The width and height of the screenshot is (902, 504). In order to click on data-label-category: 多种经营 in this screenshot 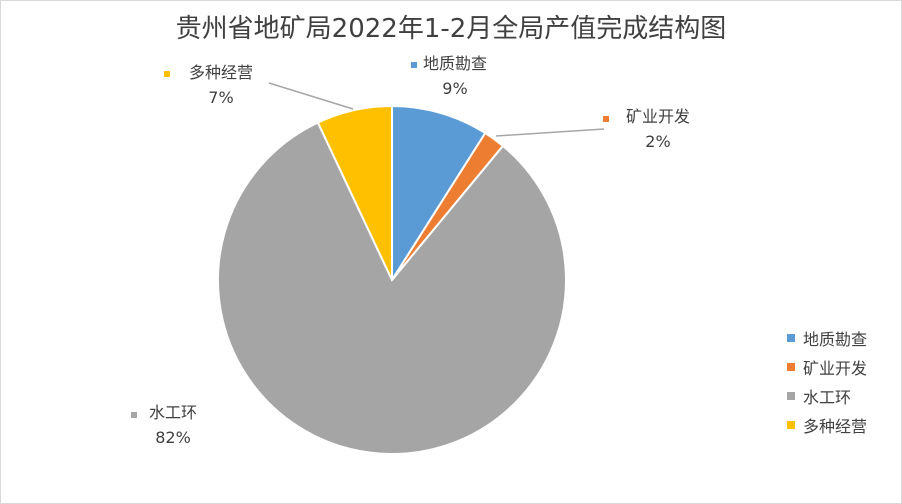, I will do `click(221, 72)`.